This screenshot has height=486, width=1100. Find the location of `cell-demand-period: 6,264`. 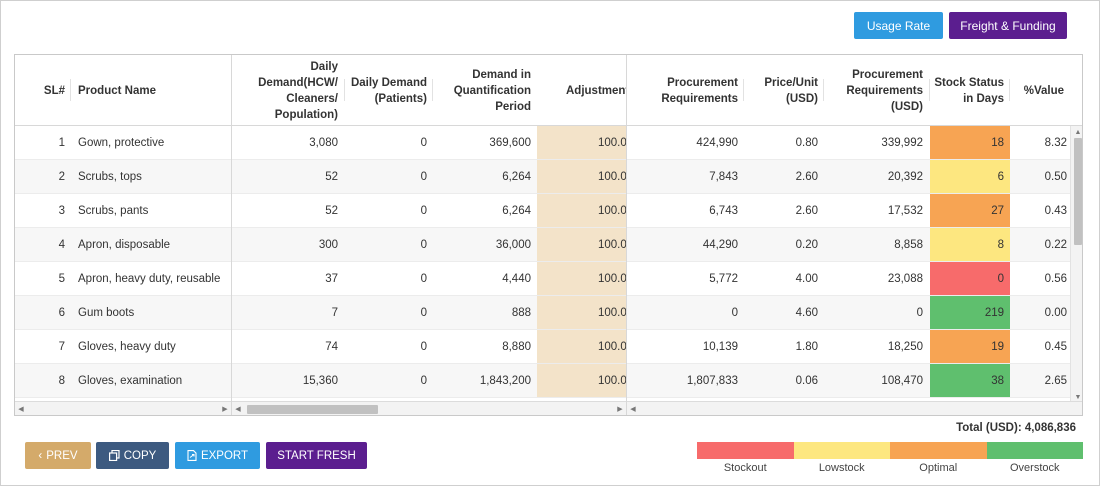

cell-demand-period: 6,264 is located at coordinates (516, 210).